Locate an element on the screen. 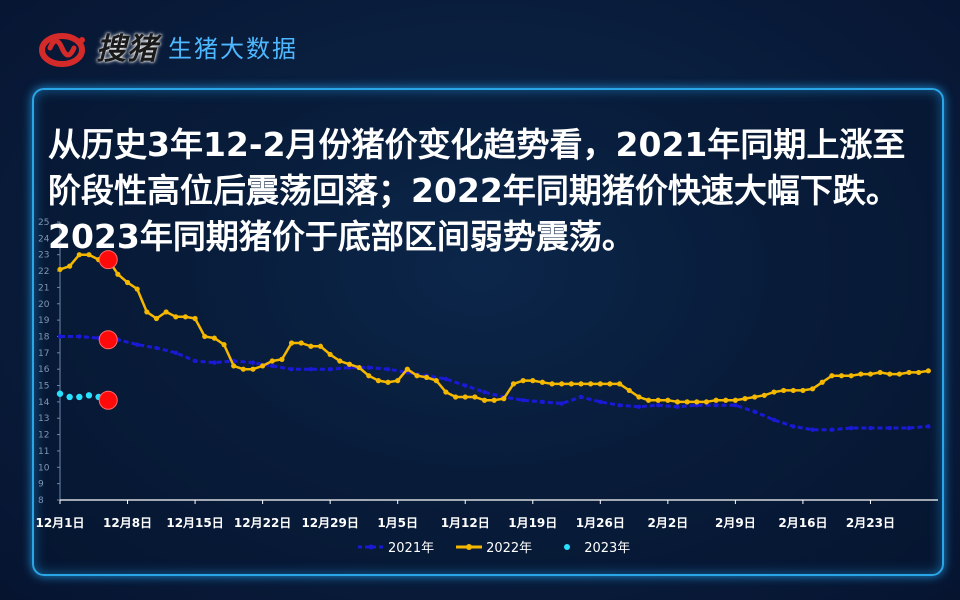 Image resolution: width=960 pixels, height=600 pixels. legend-item-2022: 2022年 is located at coordinates (494, 546).